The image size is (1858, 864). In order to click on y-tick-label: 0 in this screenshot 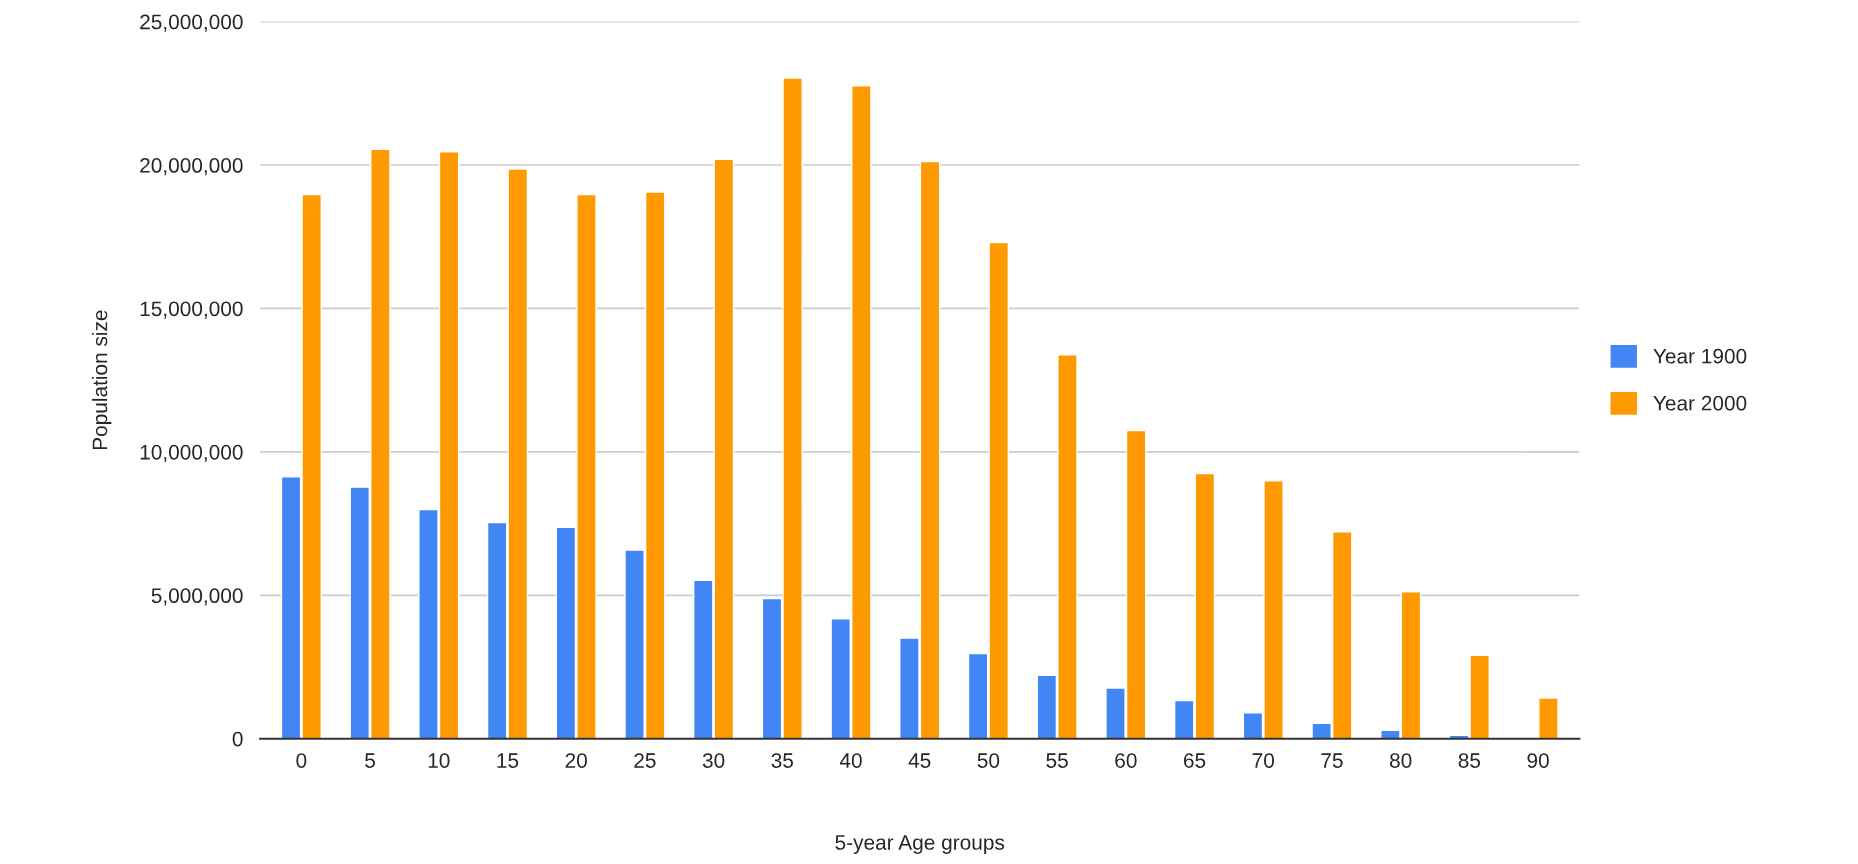, I will do `click(237, 739)`.